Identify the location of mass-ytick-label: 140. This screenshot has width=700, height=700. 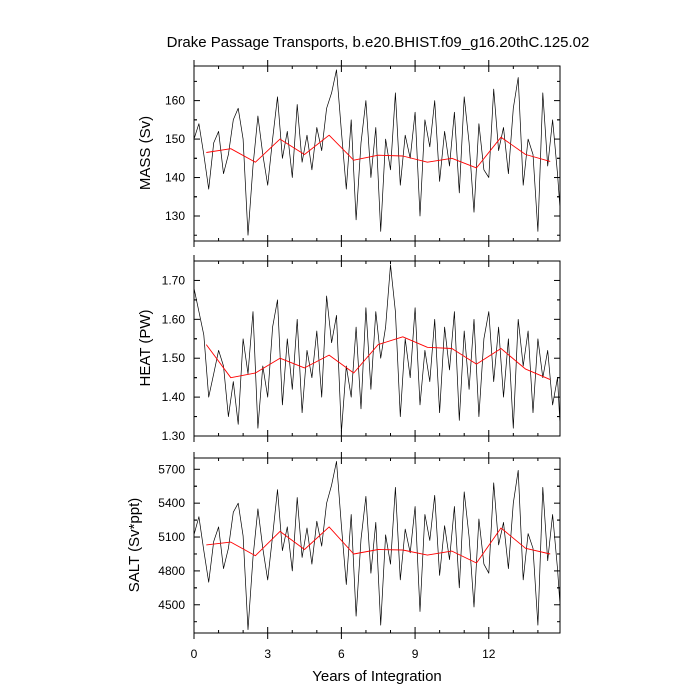
(175, 178).